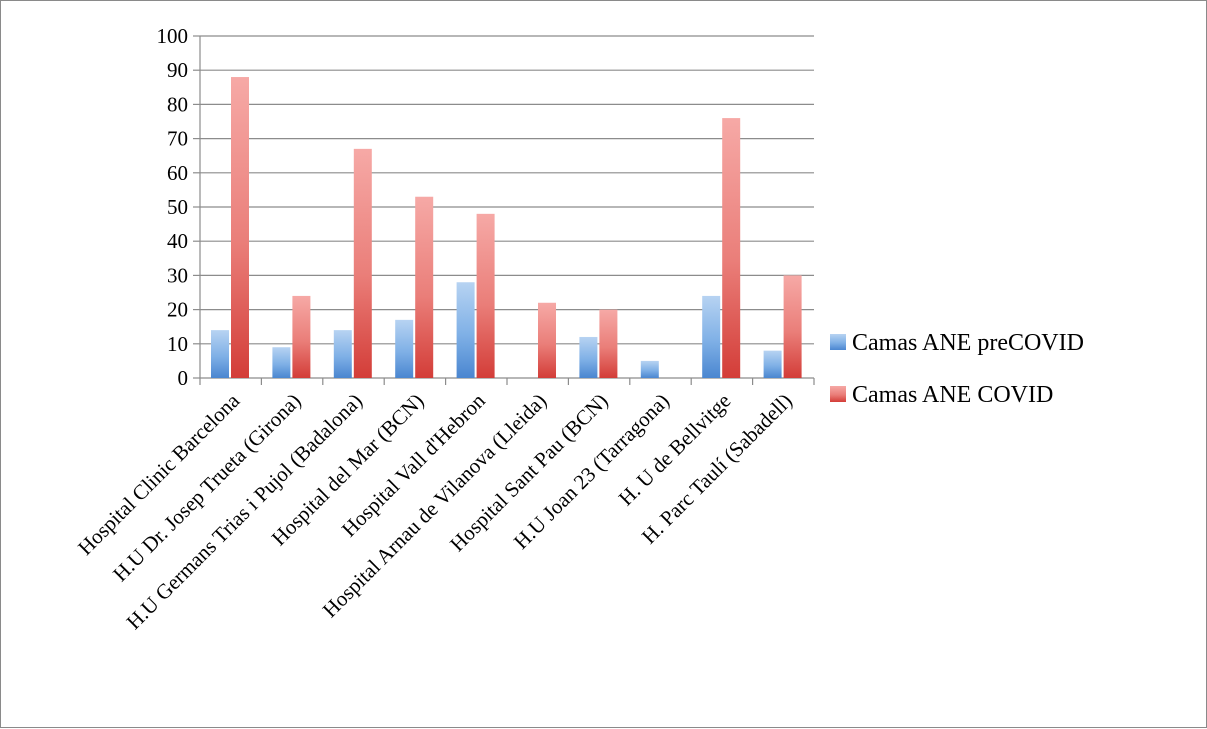  Describe the element at coordinates (177, 70) in the screenshot. I see `y-tick-label: 90` at that location.